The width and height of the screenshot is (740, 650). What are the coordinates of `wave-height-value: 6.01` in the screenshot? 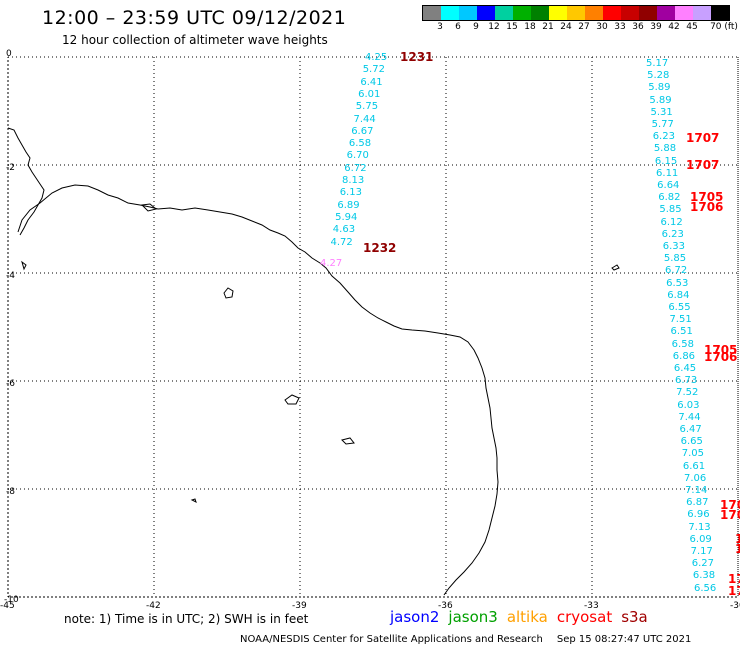 It's located at (369, 94).